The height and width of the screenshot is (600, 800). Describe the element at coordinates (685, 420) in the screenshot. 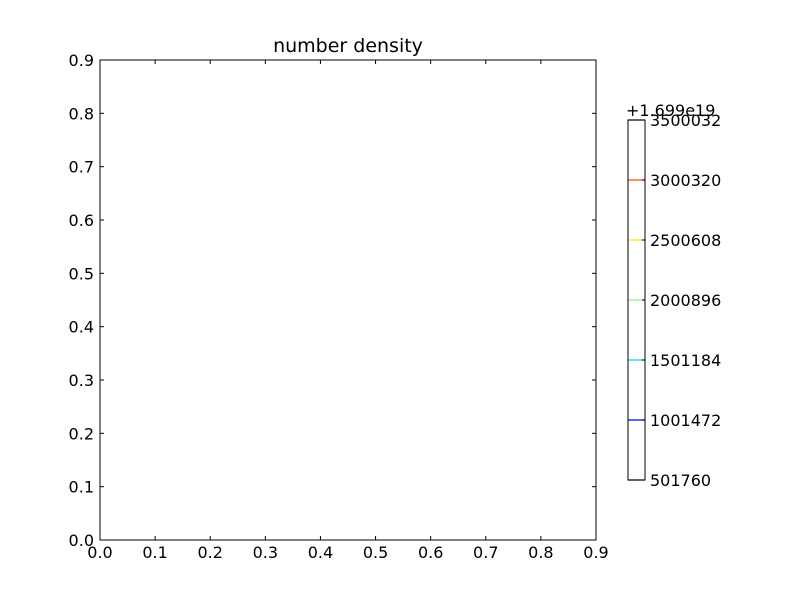

I see `colorbar-tick-label: 1001472` at that location.